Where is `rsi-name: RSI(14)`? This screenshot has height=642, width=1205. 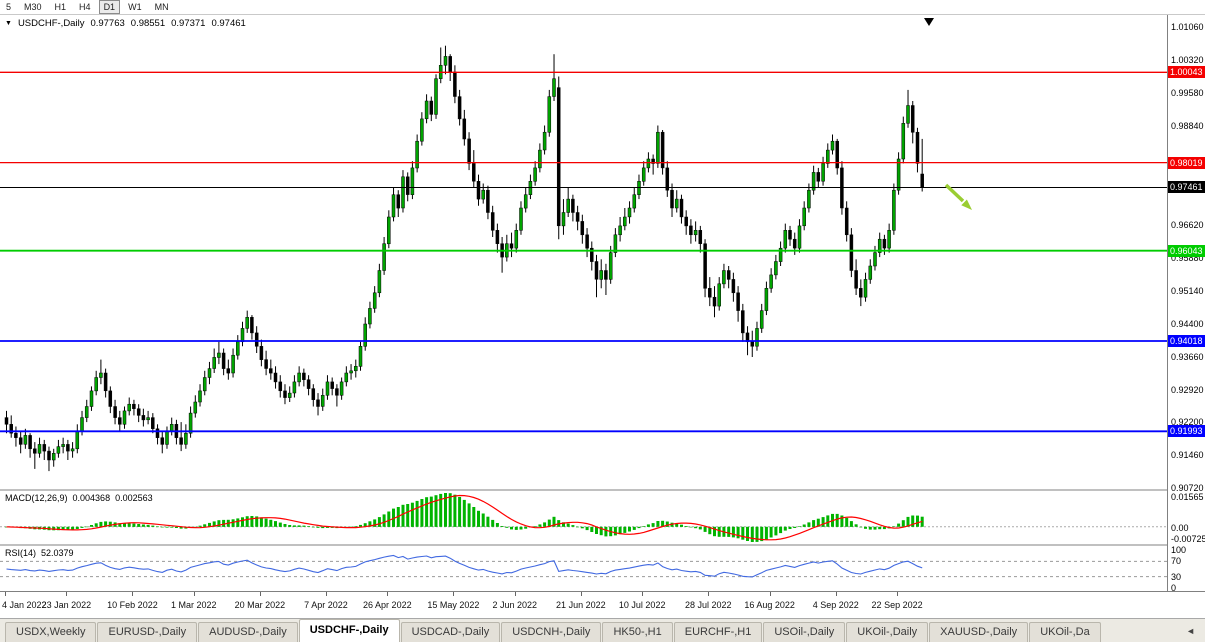 rsi-name: RSI(14) is located at coordinates (21, 553).